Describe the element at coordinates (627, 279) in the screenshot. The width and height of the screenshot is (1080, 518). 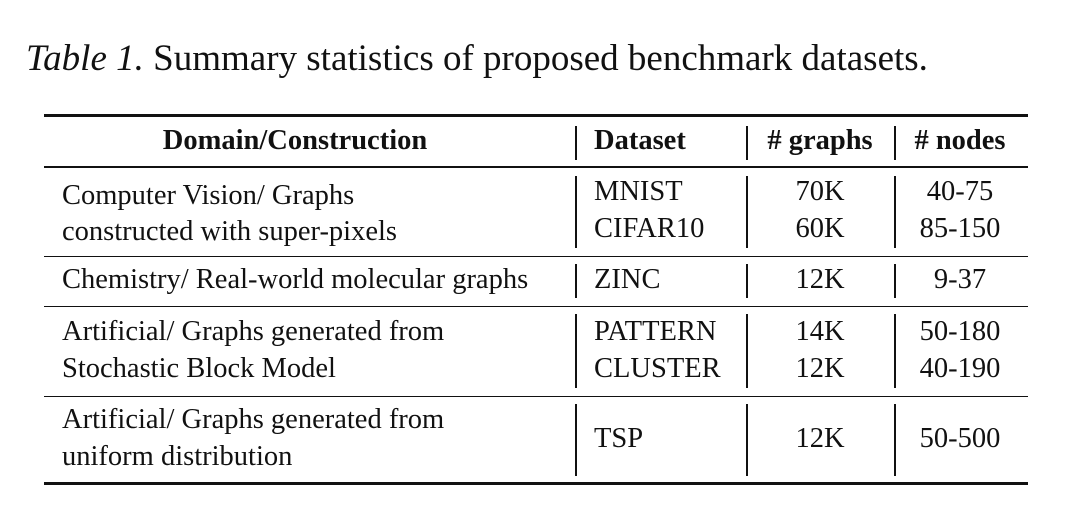
I see `dataset-cell: ZINC` at that location.